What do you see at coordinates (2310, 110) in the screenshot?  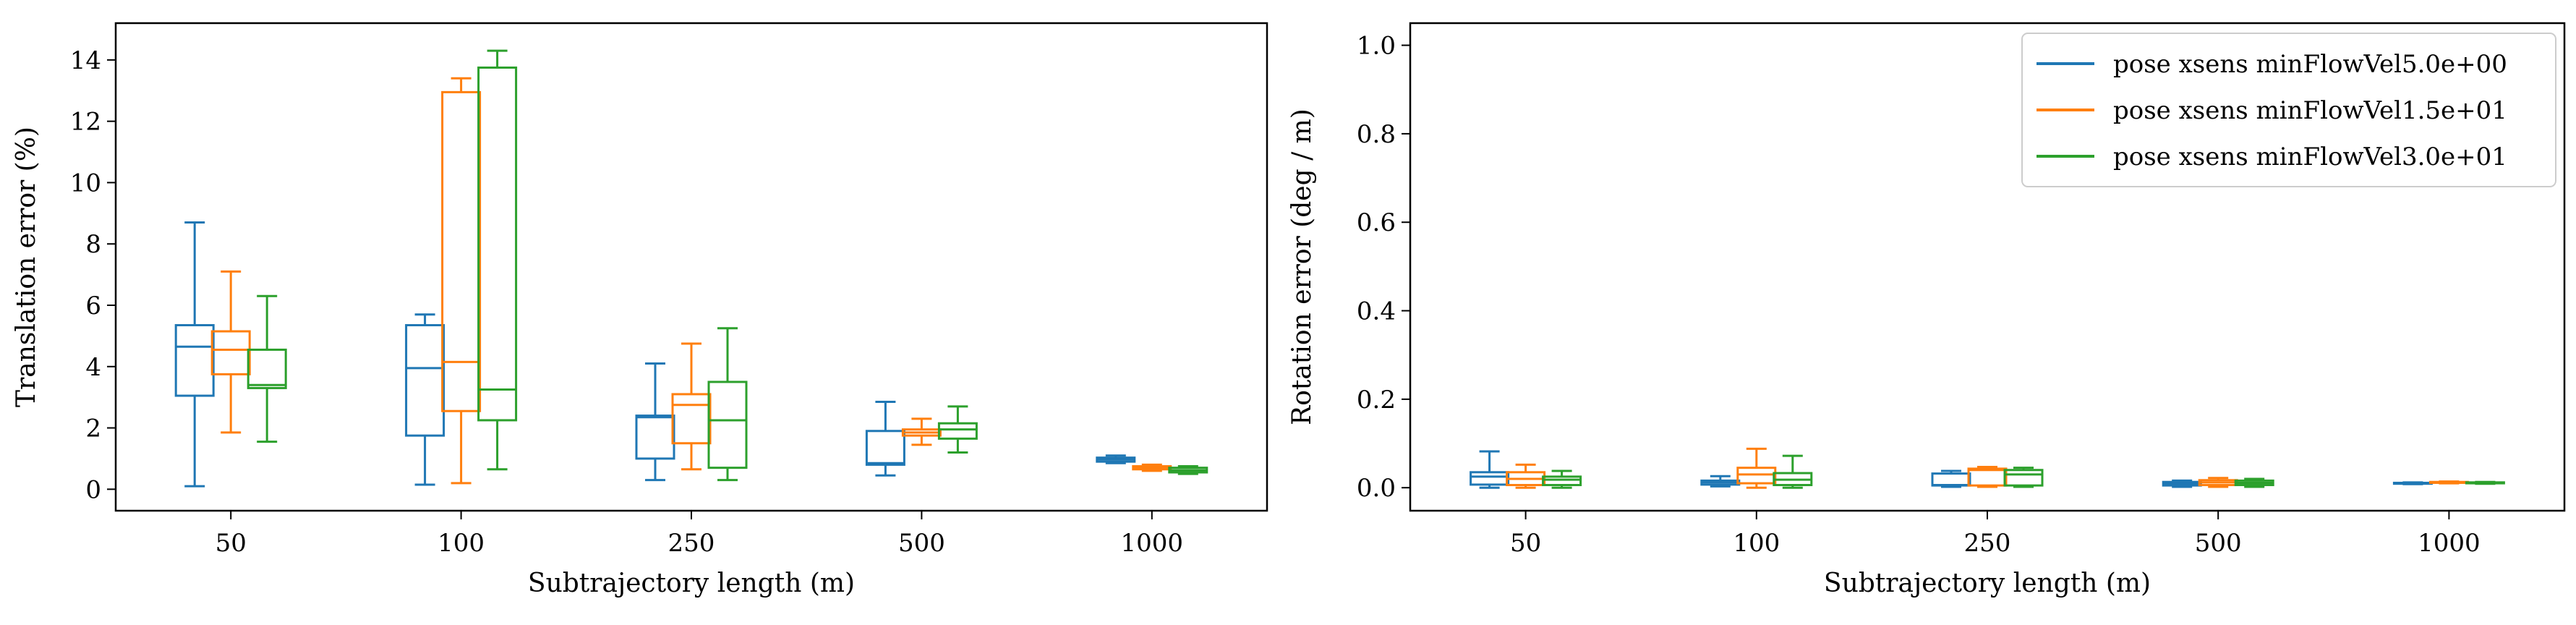 I see `legend-label-series-2: pose xsens minFlowVel1.5e+01` at bounding box center [2310, 110].